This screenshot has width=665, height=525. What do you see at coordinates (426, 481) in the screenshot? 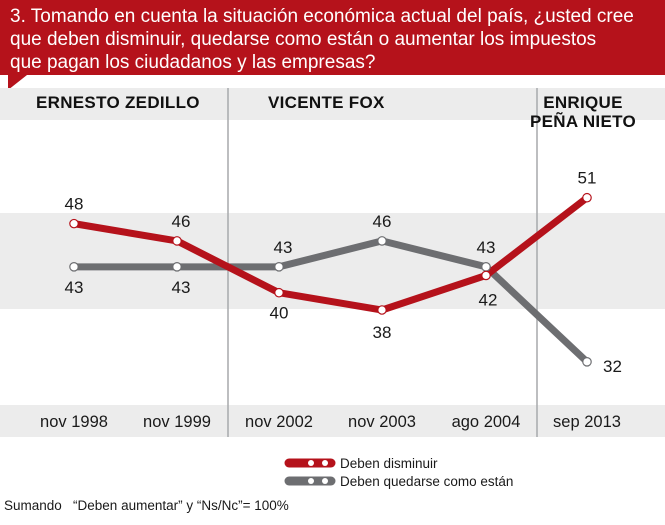
I see `legend-label-quedarse: Deben quedarse como están` at bounding box center [426, 481].